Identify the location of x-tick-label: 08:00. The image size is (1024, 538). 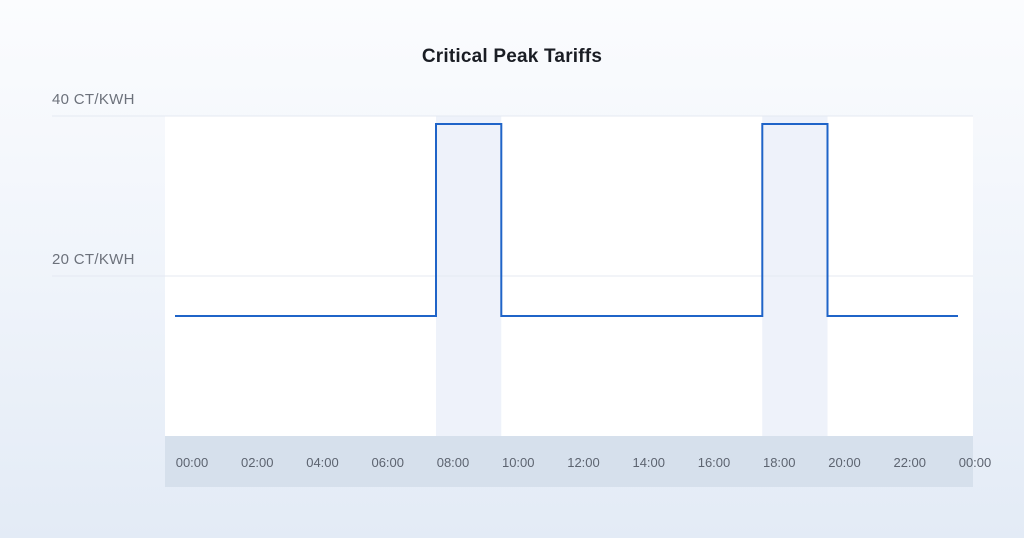
(453, 462).